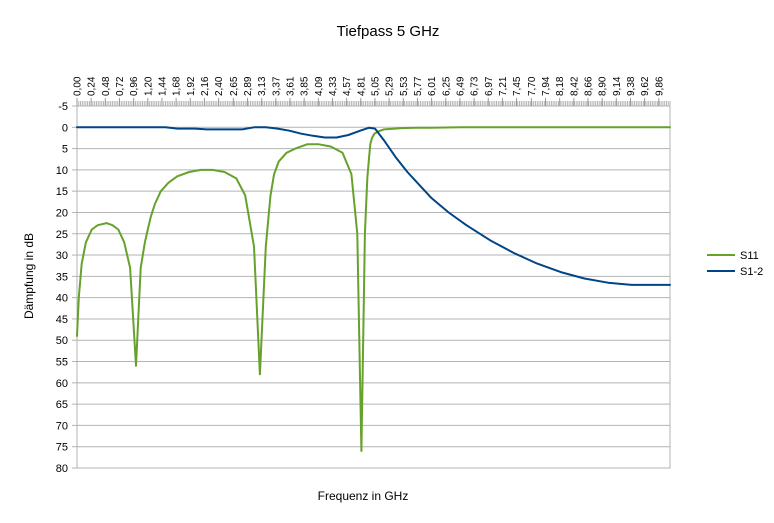 The width and height of the screenshot is (774, 523). What do you see at coordinates (148, 86) in the screenshot?
I see `x-tick-label: 1,20` at bounding box center [148, 86].